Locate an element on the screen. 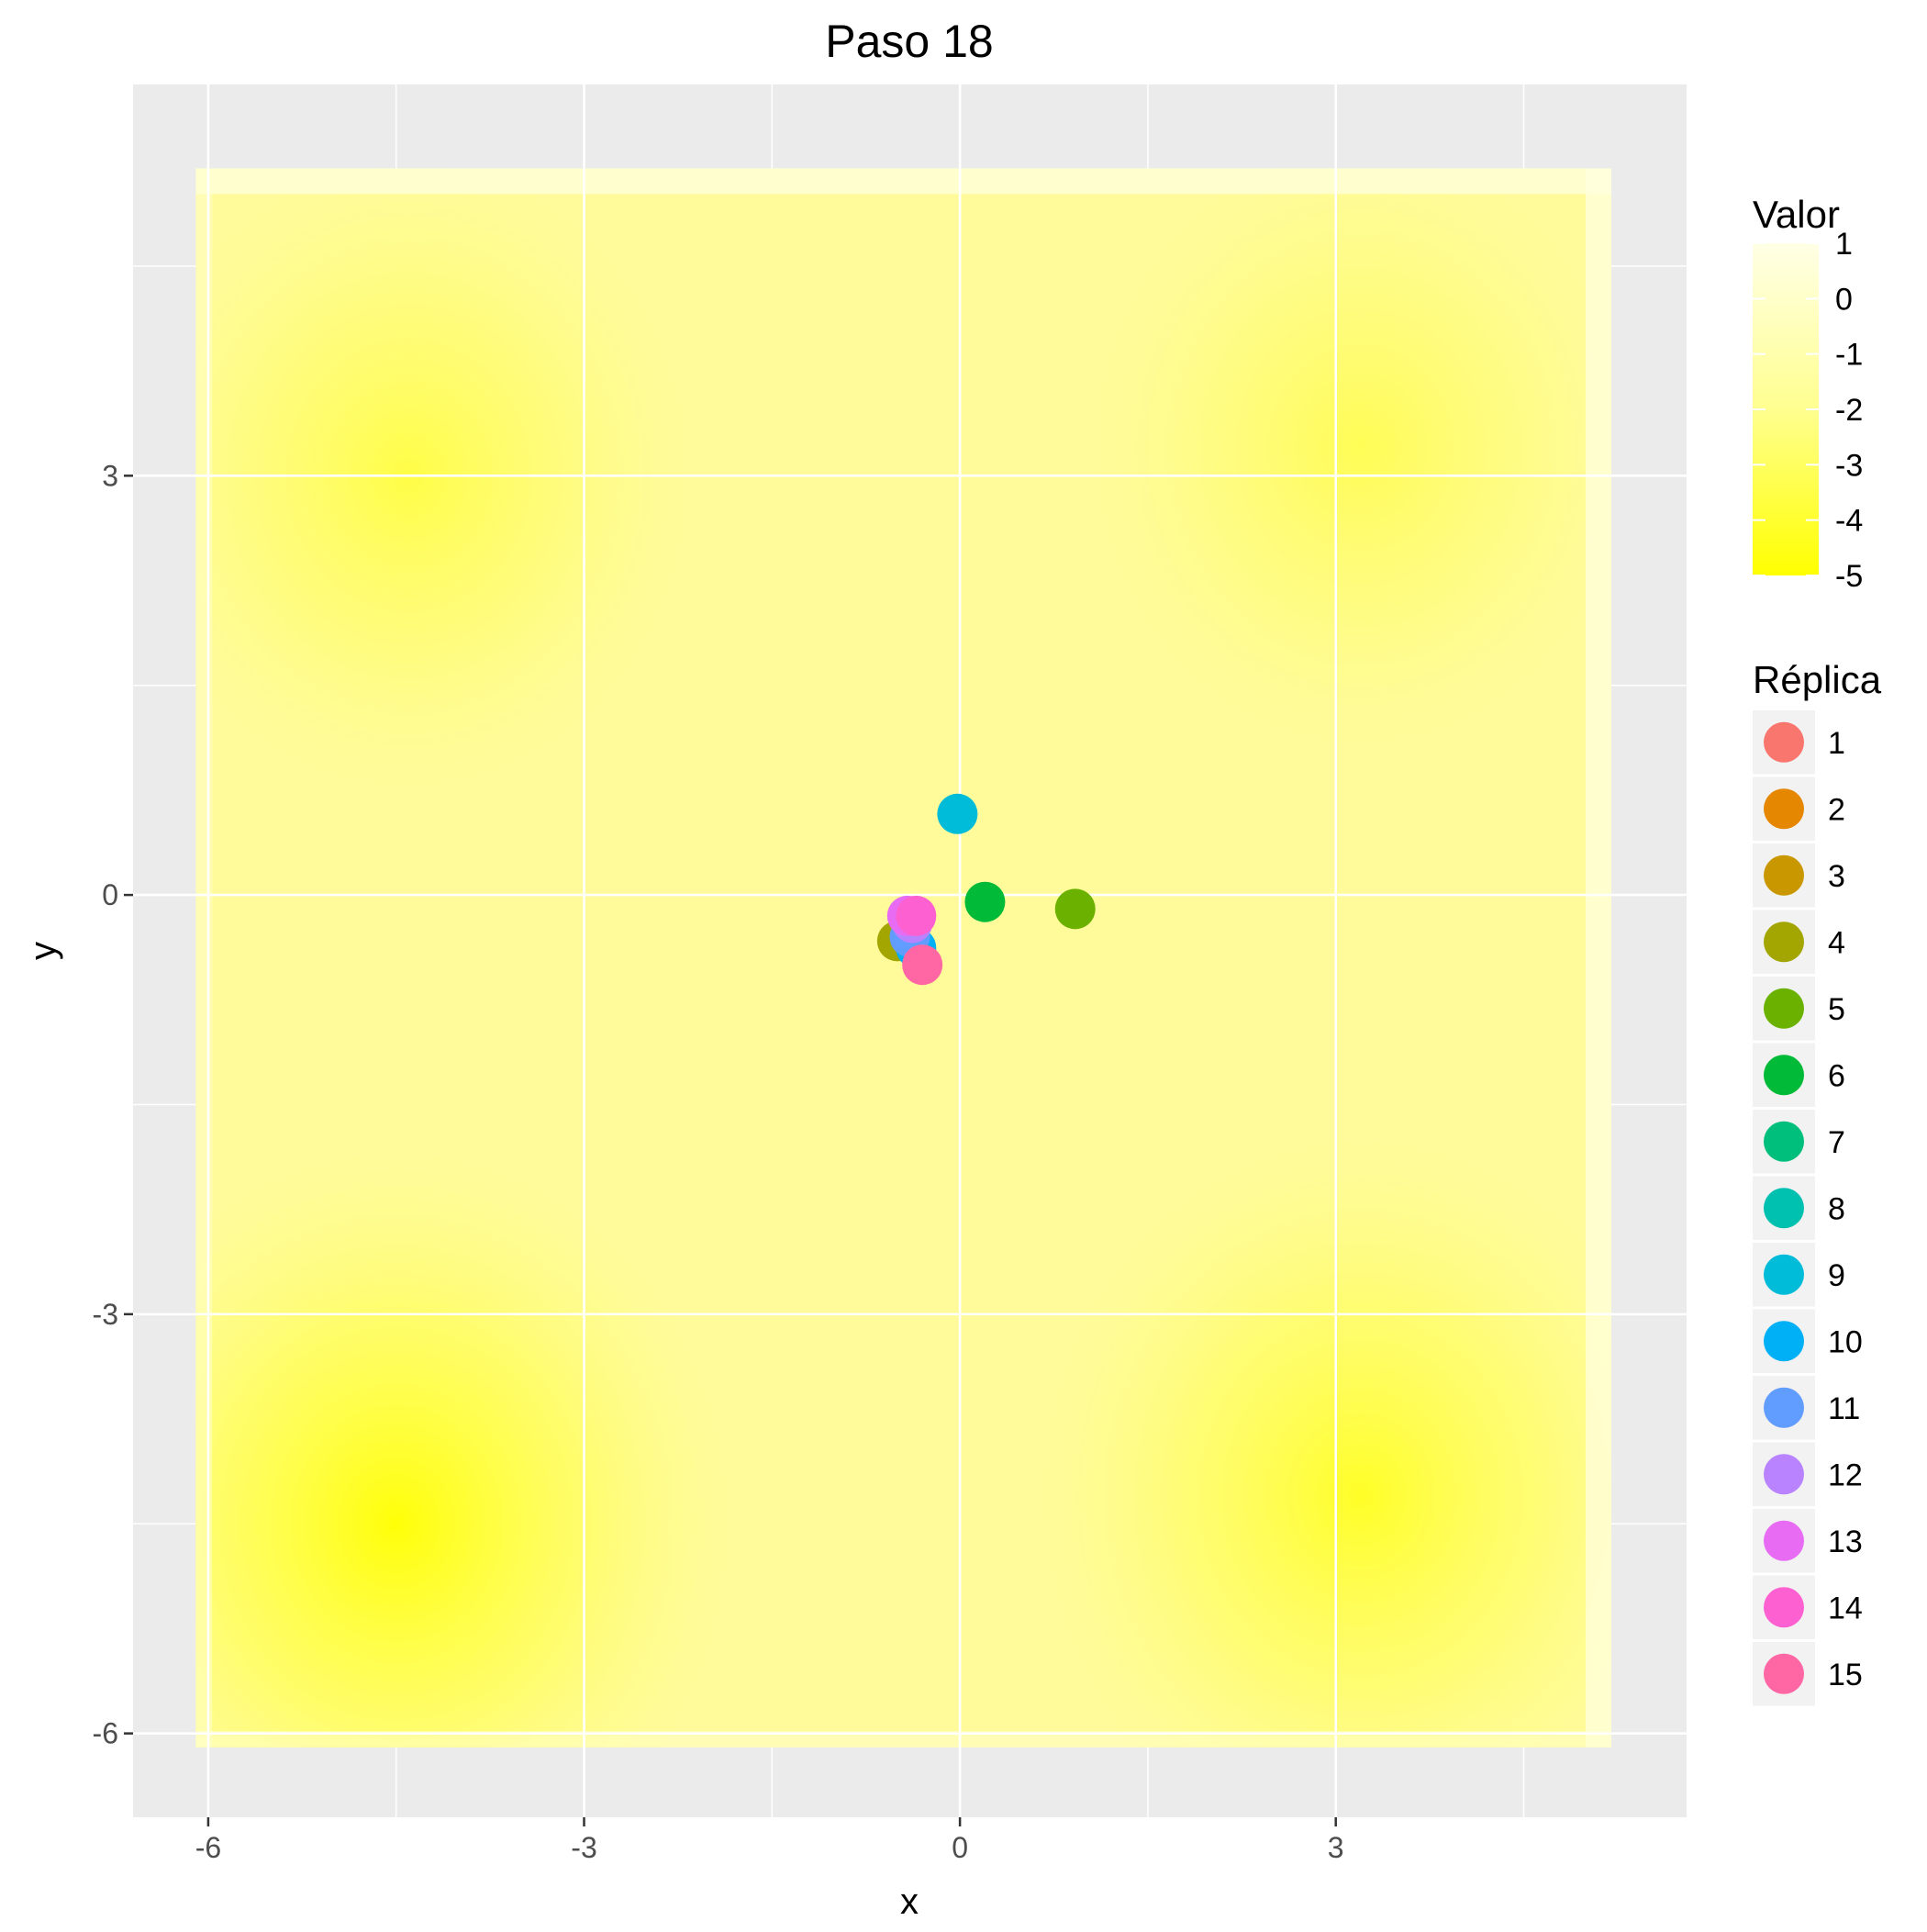  legend-valor-title: Valor is located at coordinates (1796, 214).